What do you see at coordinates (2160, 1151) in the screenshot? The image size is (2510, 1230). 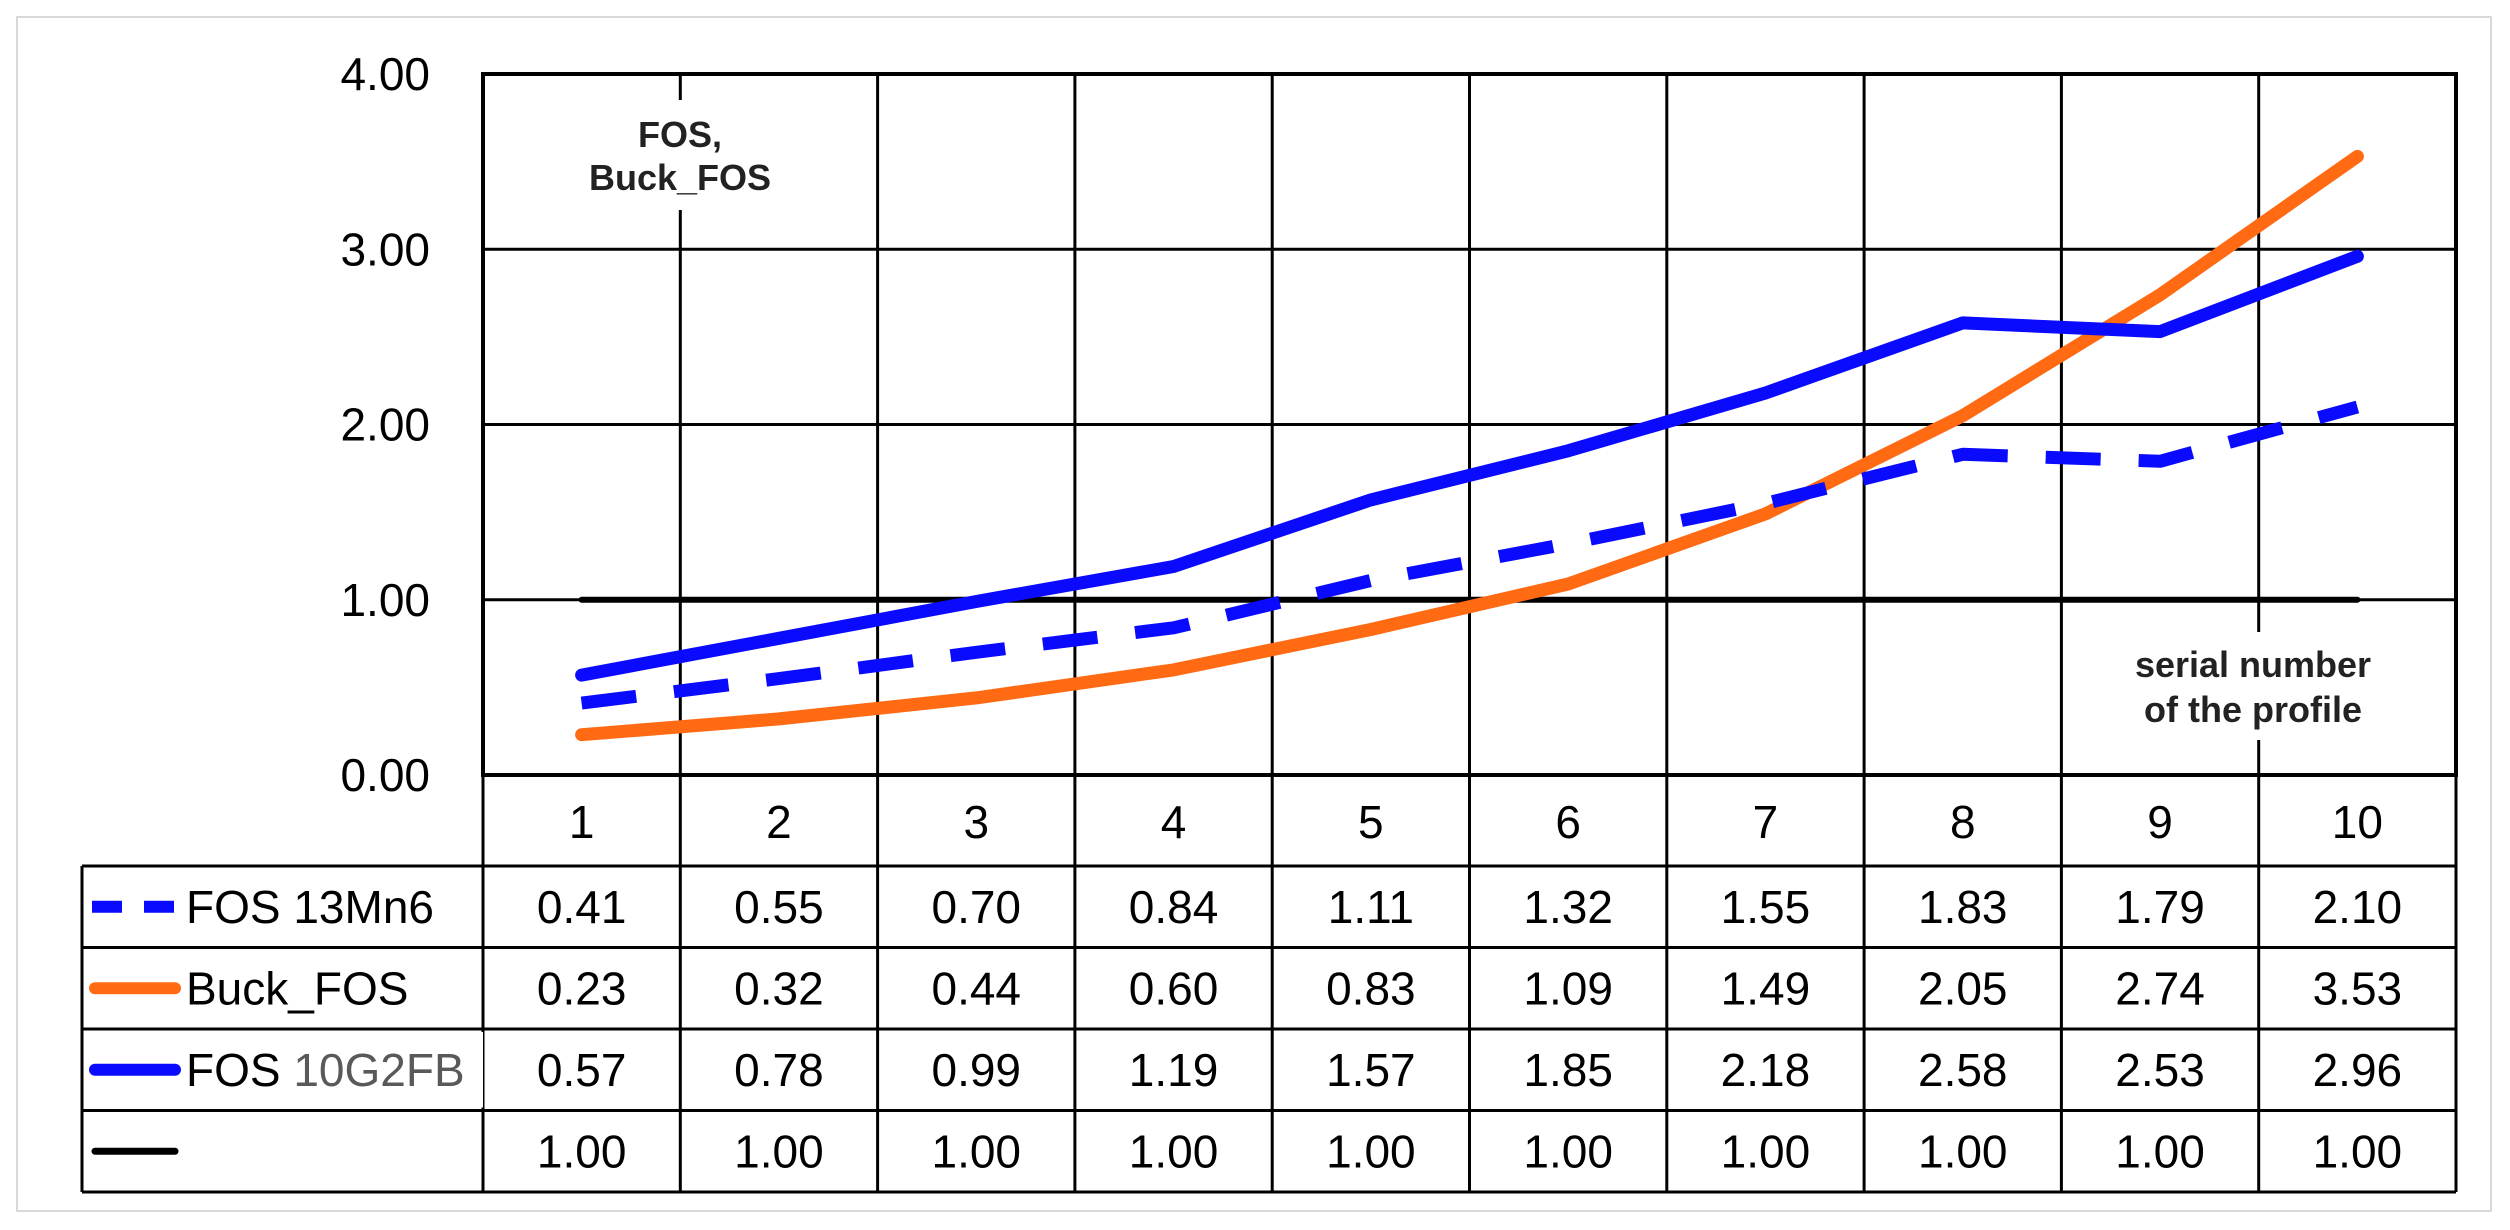 I see `table-cell-s4-c9: 1.00` at bounding box center [2160, 1151].